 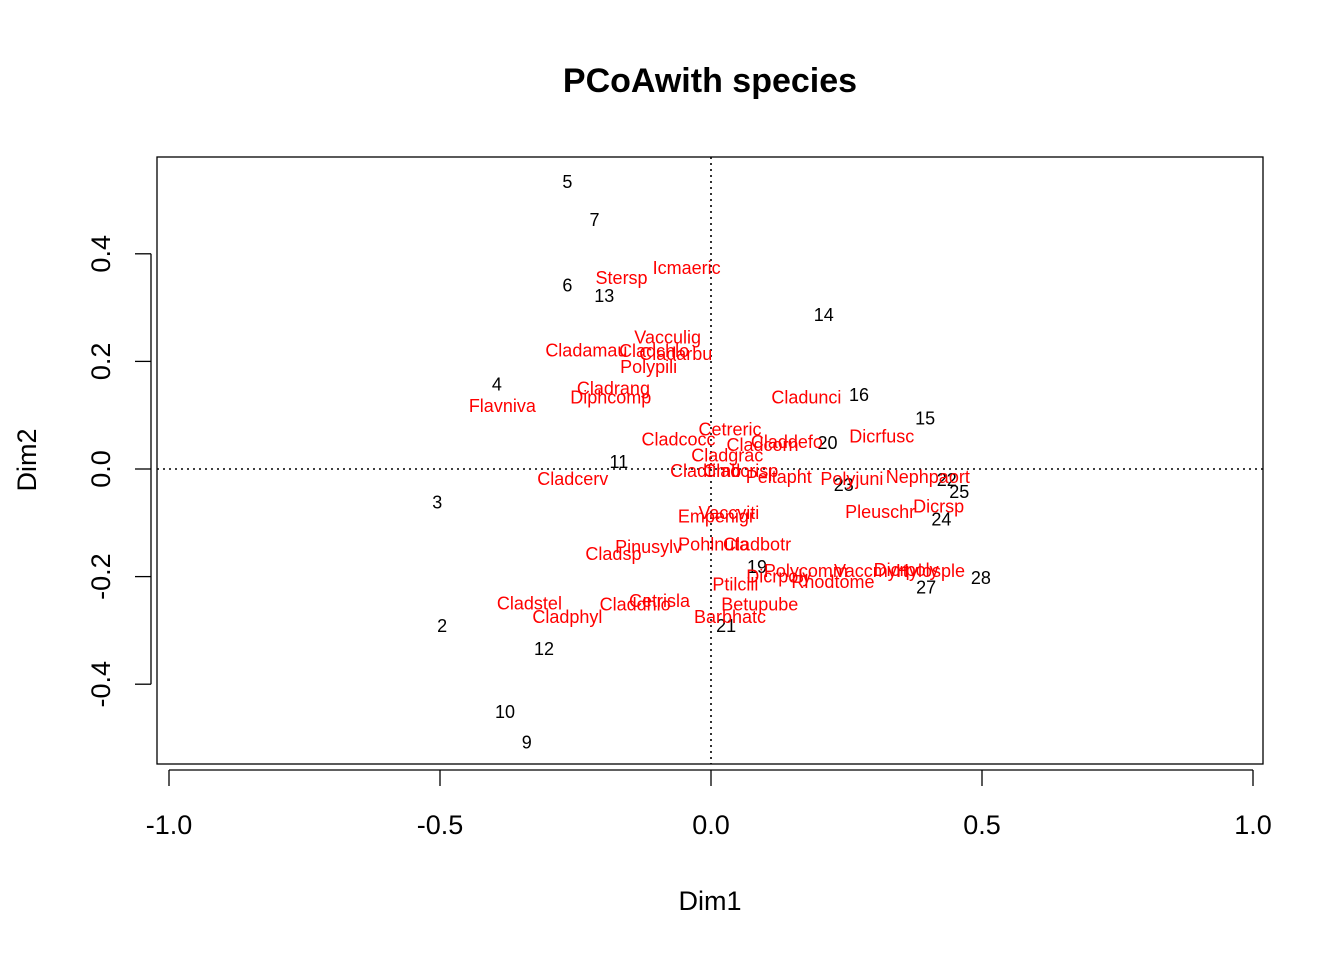 What do you see at coordinates (709, 901) in the screenshot?
I see `x-axis-label: Dim1` at bounding box center [709, 901].